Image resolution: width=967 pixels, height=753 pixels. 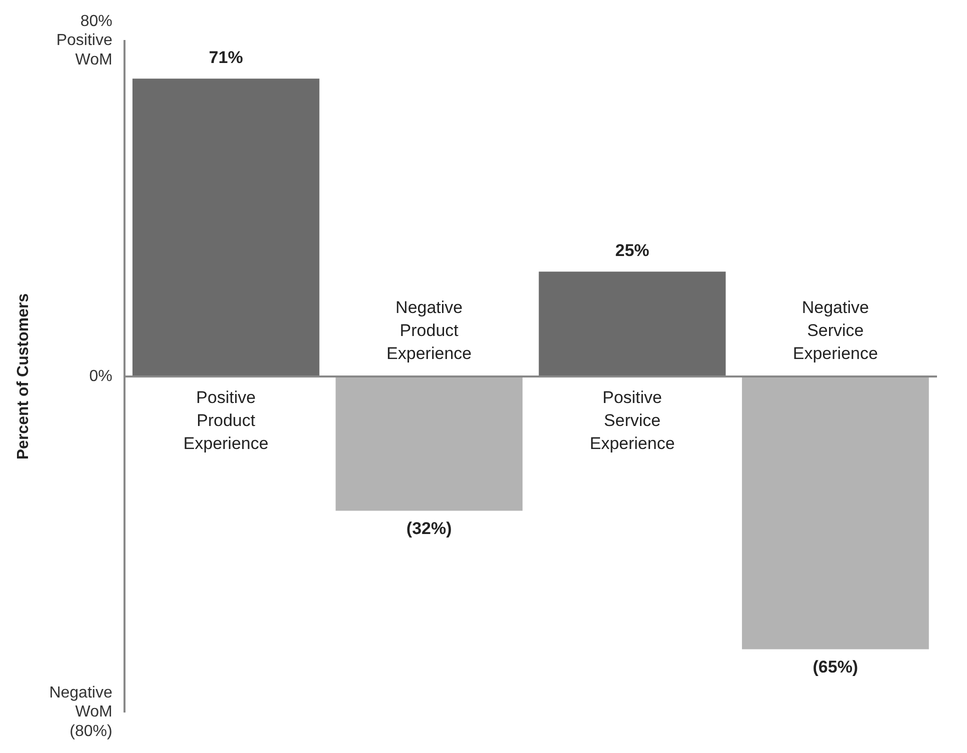 What do you see at coordinates (835, 331) in the screenshot?
I see `x-tick-label: Negative Service Experience` at bounding box center [835, 331].